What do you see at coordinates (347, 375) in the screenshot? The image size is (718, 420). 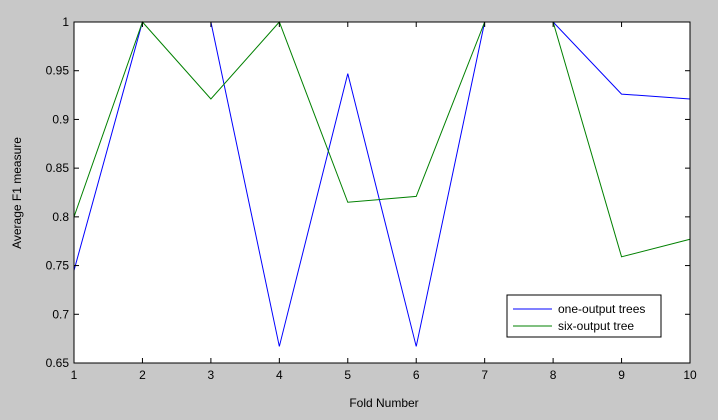 I see `x-tick-label: 5` at bounding box center [347, 375].